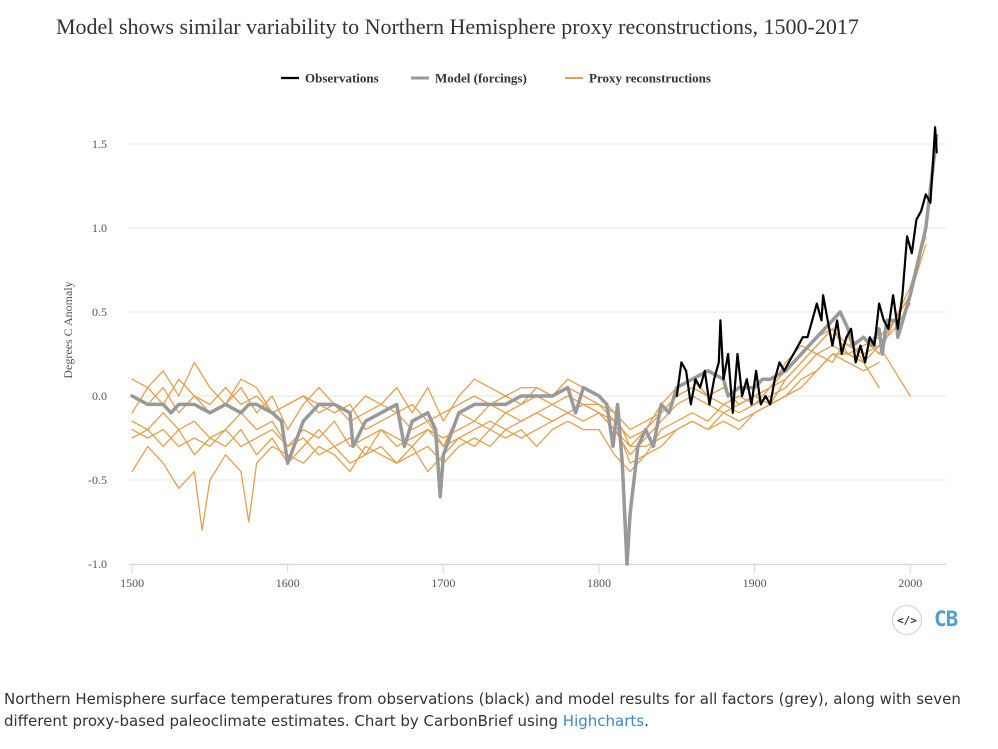 This screenshot has width=998, height=749. What do you see at coordinates (99, 312) in the screenshot?
I see `y-tick-label: 0.5` at bounding box center [99, 312].